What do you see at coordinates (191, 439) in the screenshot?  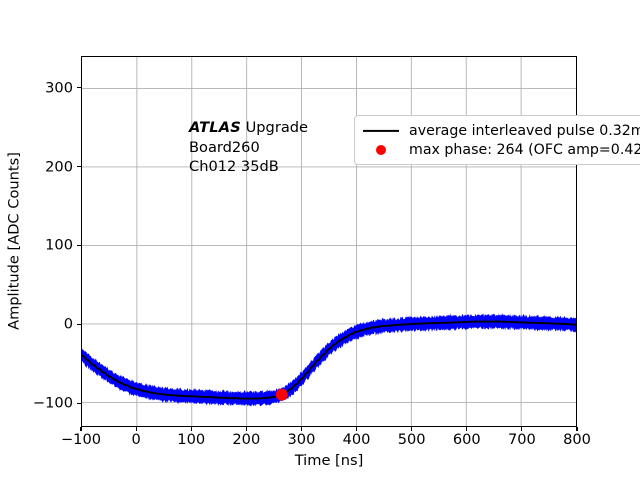 I see `x-tick-label: 100` at bounding box center [191, 439].